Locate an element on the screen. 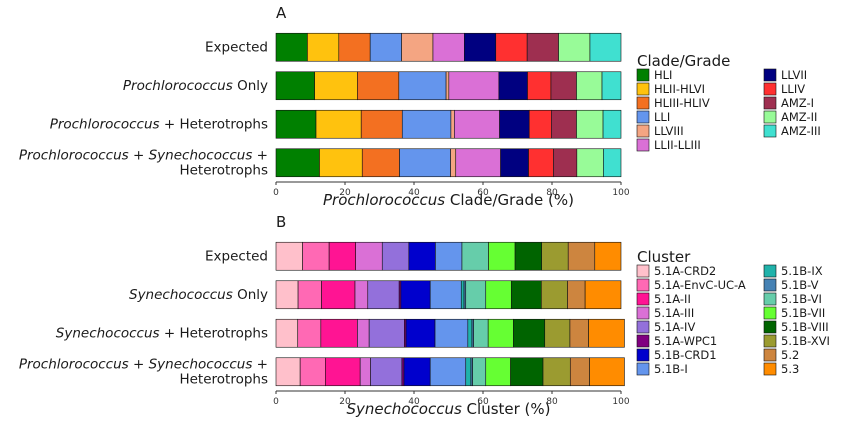 This screenshot has width=864, height=432. legend-item: 5.1A-IV is located at coordinates (665, 327).